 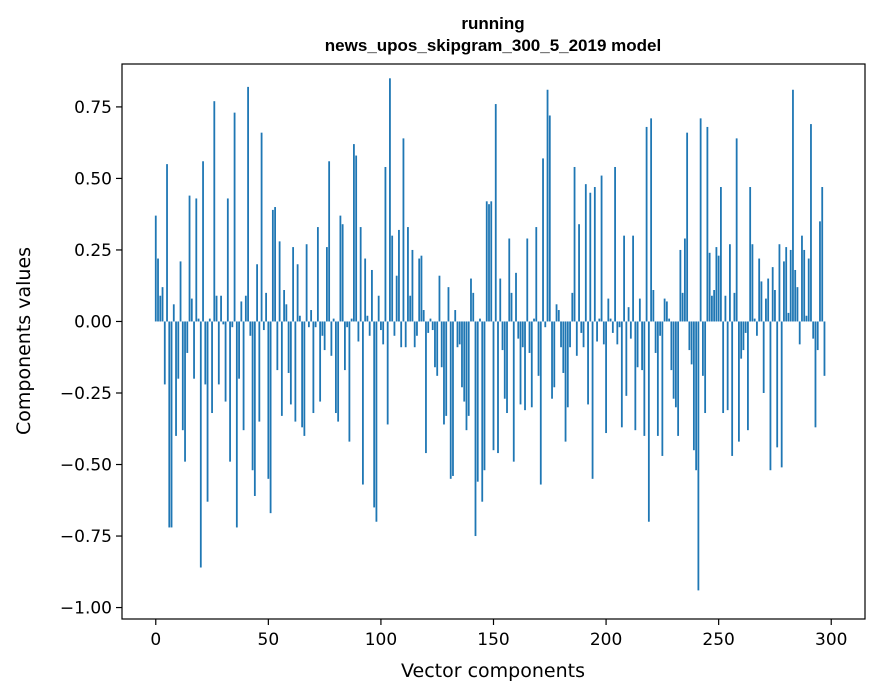 What do you see at coordinates (24, 341) in the screenshot?
I see `y-axis-label: Components values` at bounding box center [24, 341].